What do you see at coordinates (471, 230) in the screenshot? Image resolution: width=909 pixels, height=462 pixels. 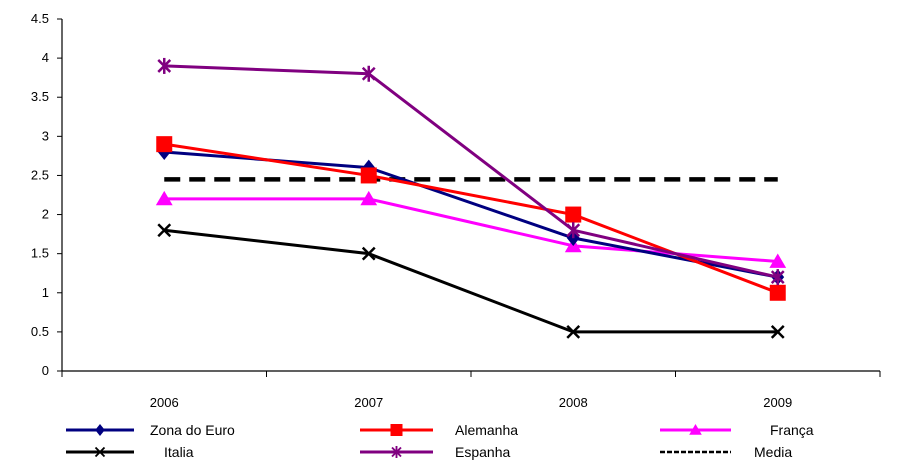 I see `series-line` at bounding box center [471, 230].